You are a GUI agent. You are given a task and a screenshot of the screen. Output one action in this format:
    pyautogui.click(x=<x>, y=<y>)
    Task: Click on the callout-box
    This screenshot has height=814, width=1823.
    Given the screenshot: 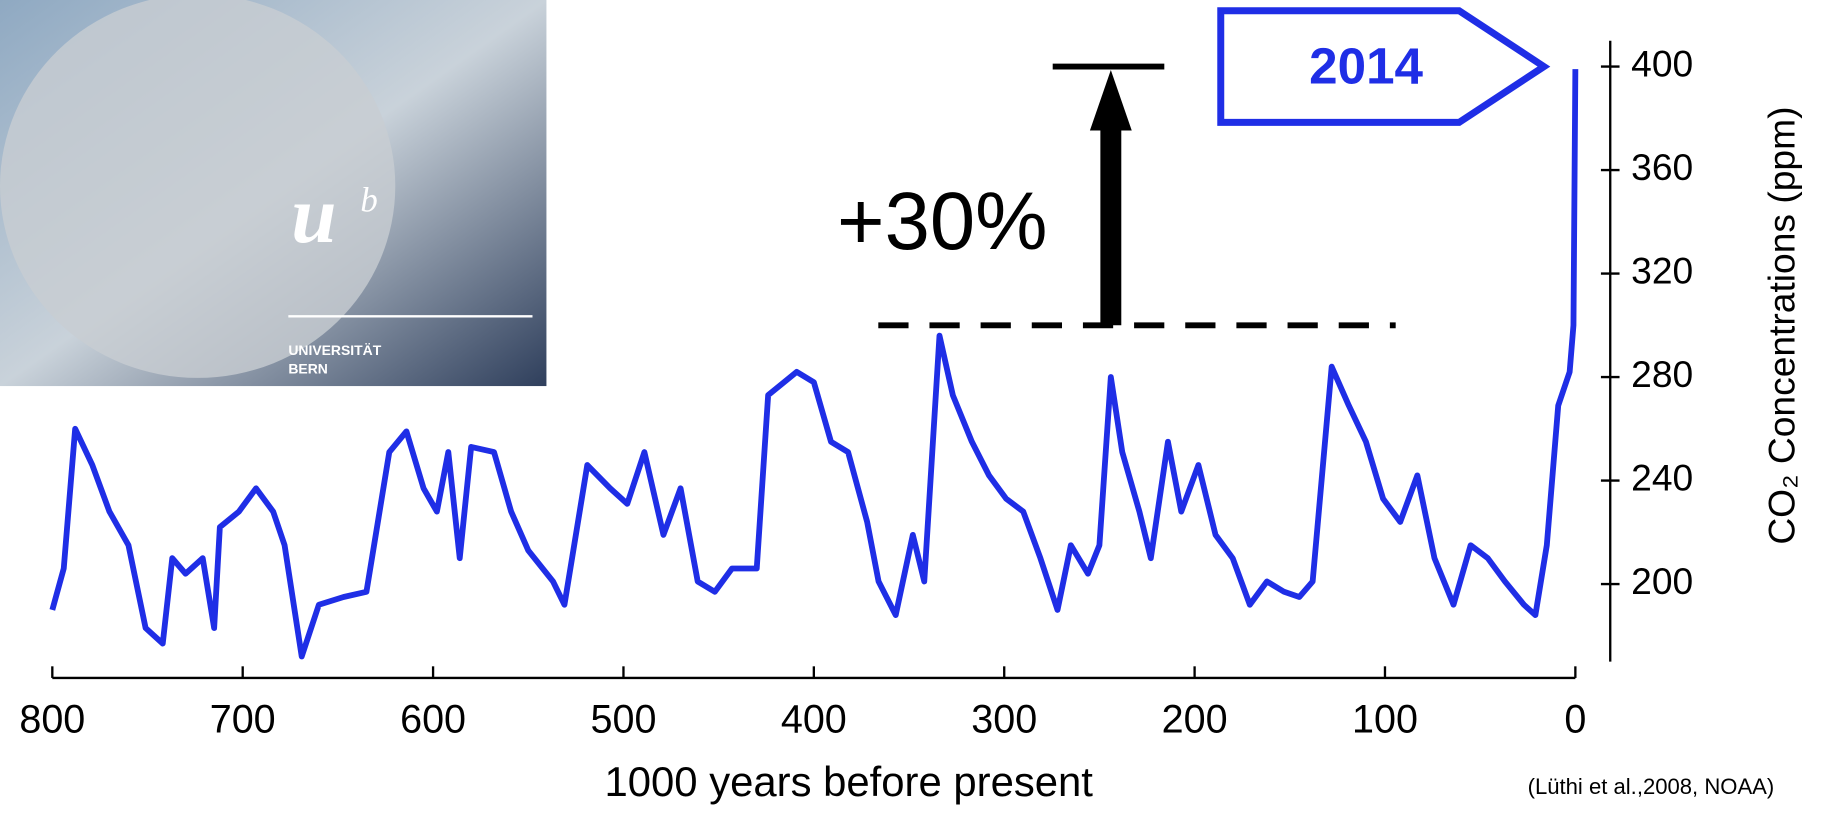 What is the action you would take?
    pyautogui.click(x=1384, y=66)
    